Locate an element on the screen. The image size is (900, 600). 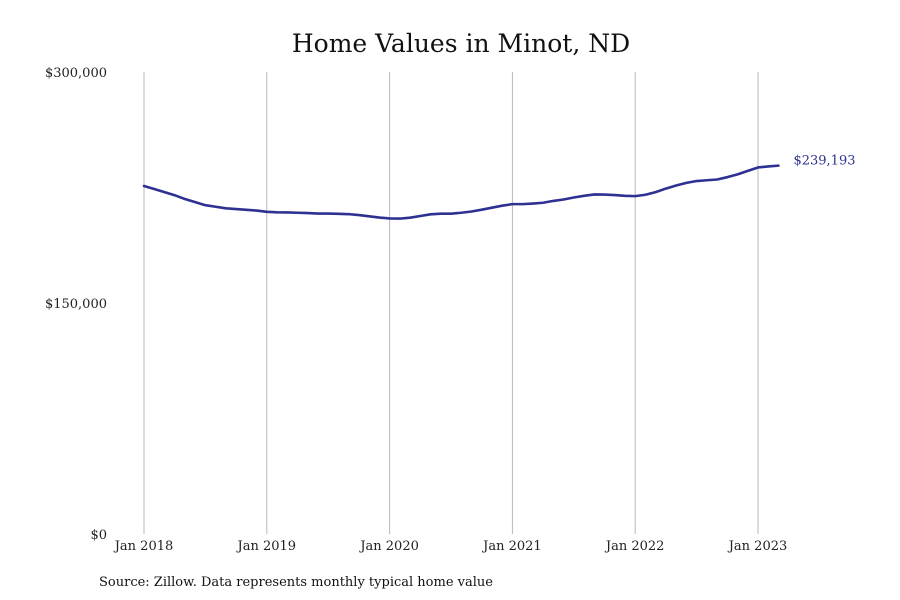
y-tick-label: $300,000 is located at coordinates (76, 73).